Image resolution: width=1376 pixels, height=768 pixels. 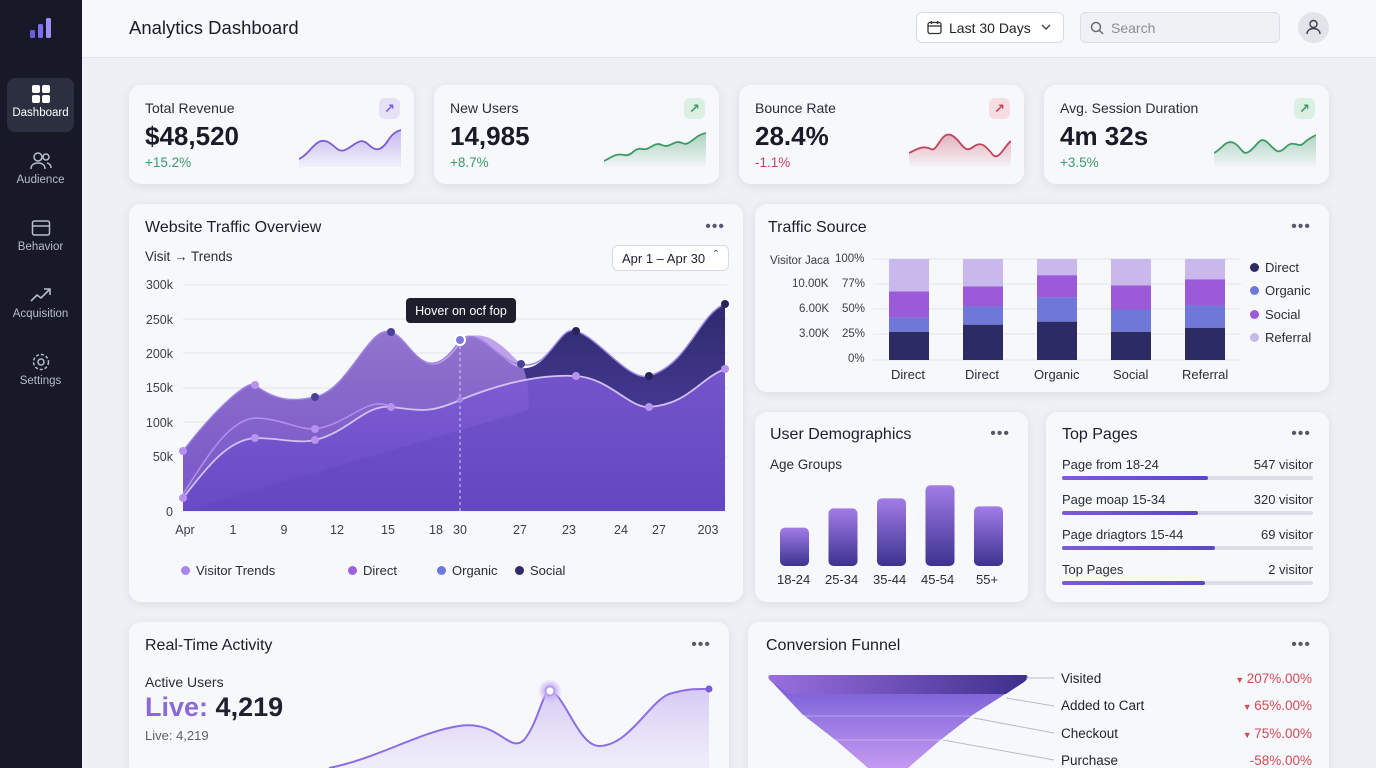 I want to click on funnel-value: ▼ 75%.00%, so click(x=1277, y=733).